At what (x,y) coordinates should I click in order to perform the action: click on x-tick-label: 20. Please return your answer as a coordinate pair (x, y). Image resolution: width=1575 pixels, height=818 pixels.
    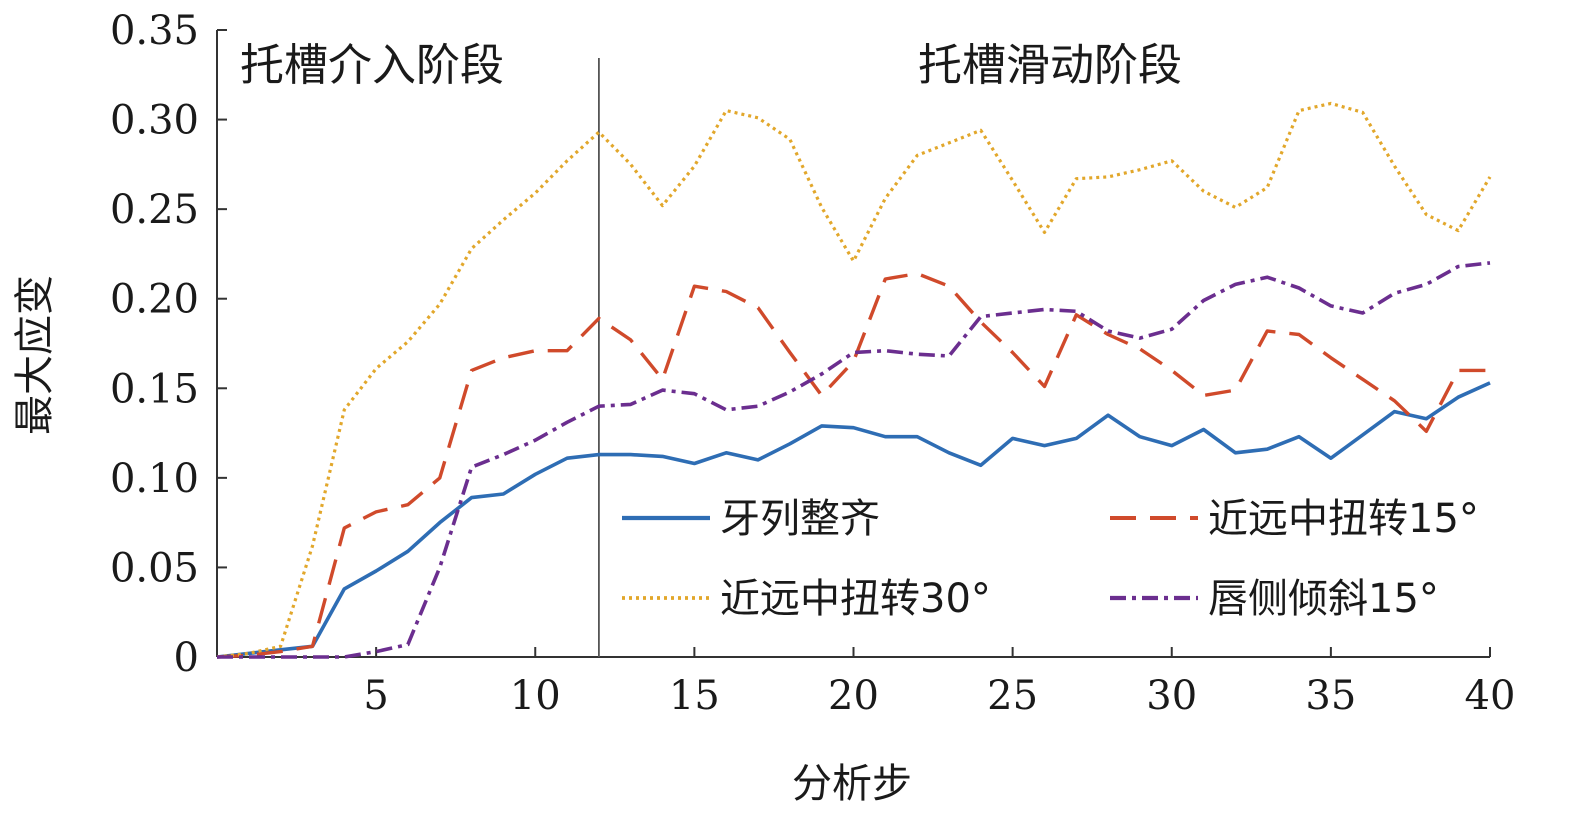
    Looking at the image, I should click on (853, 696).